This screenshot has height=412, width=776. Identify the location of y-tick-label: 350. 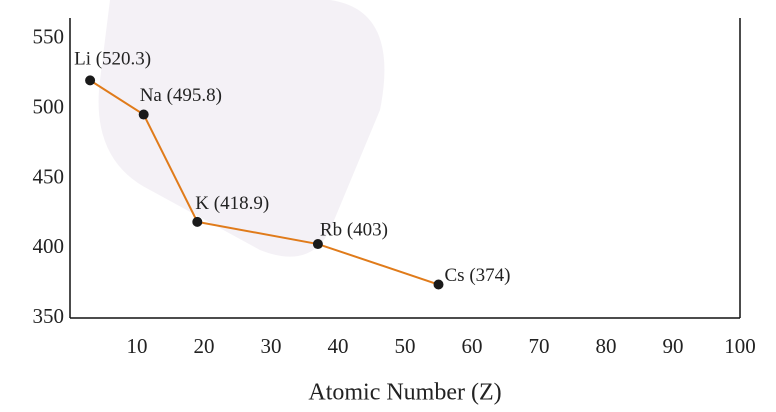
(49, 316).